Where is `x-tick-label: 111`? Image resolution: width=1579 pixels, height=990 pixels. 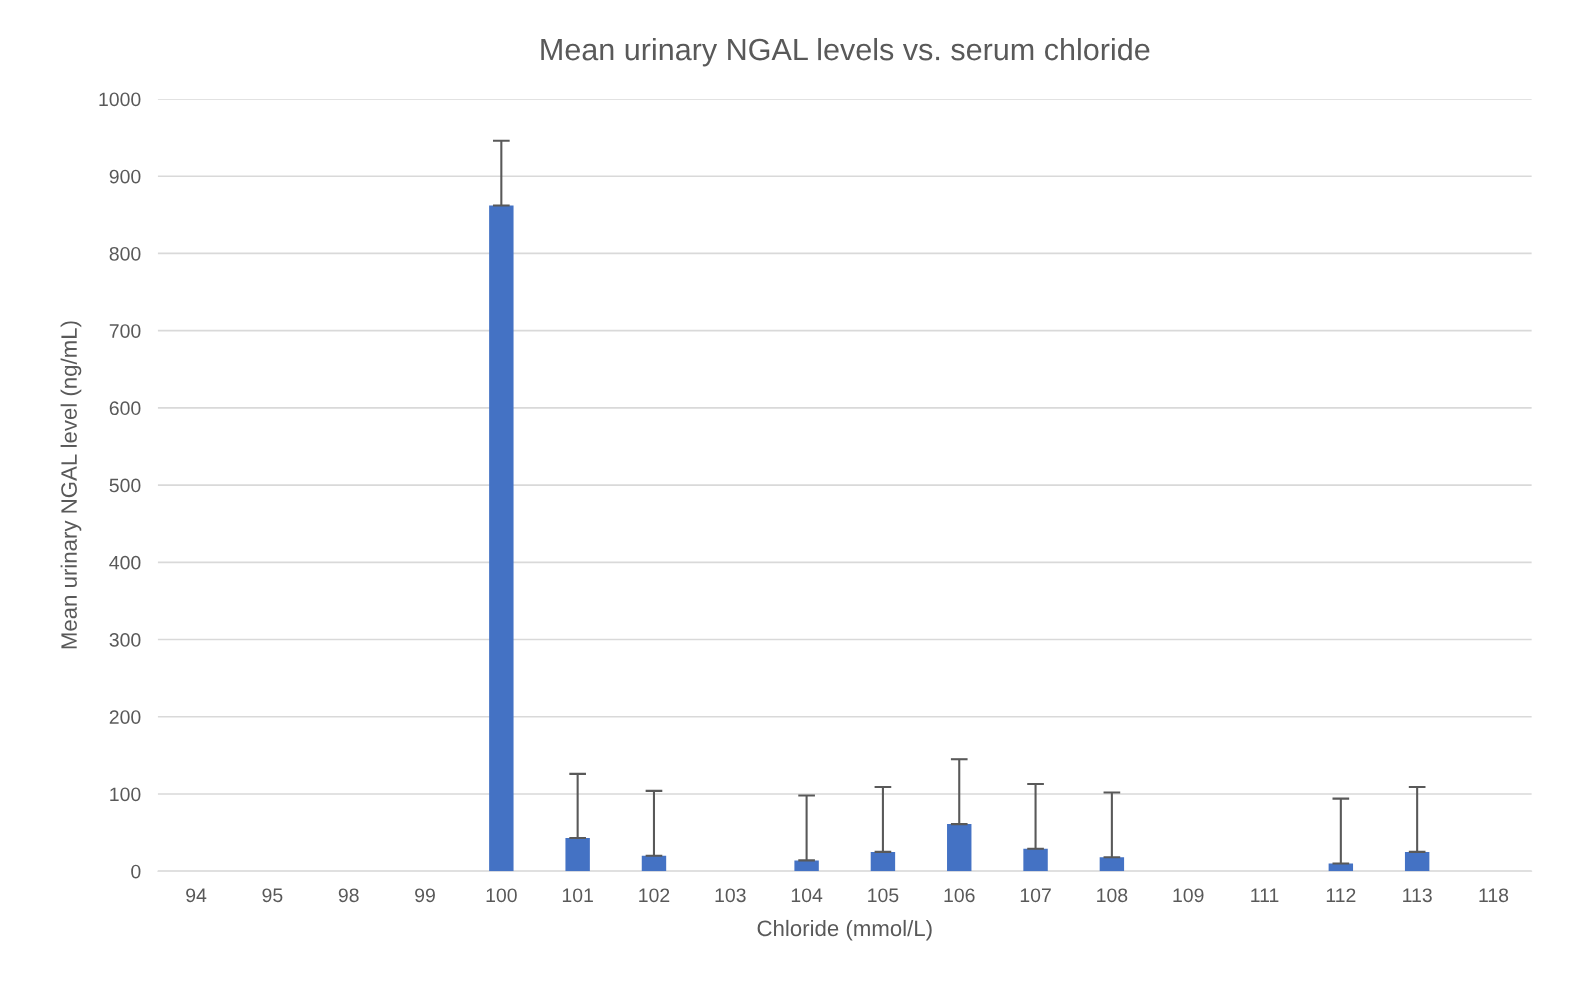
x-tick-label: 111 is located at coordinates (1265, 895).